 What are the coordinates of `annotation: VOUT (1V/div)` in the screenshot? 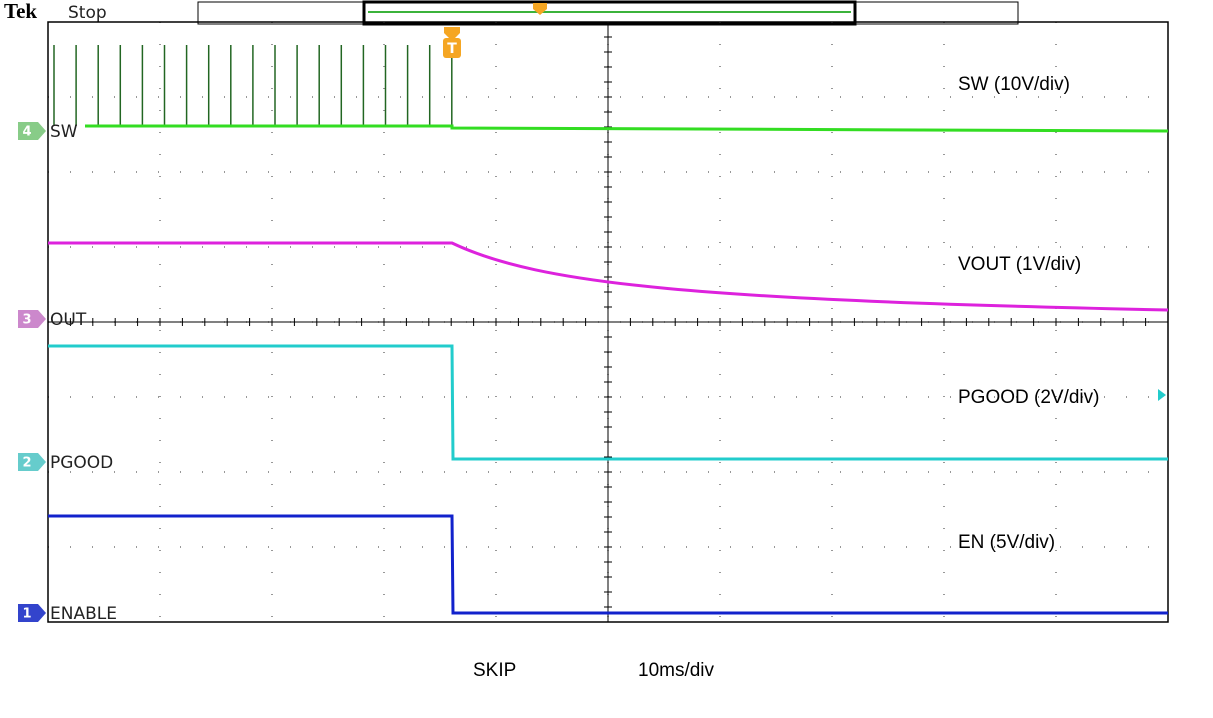 It's located at (1019, 264).